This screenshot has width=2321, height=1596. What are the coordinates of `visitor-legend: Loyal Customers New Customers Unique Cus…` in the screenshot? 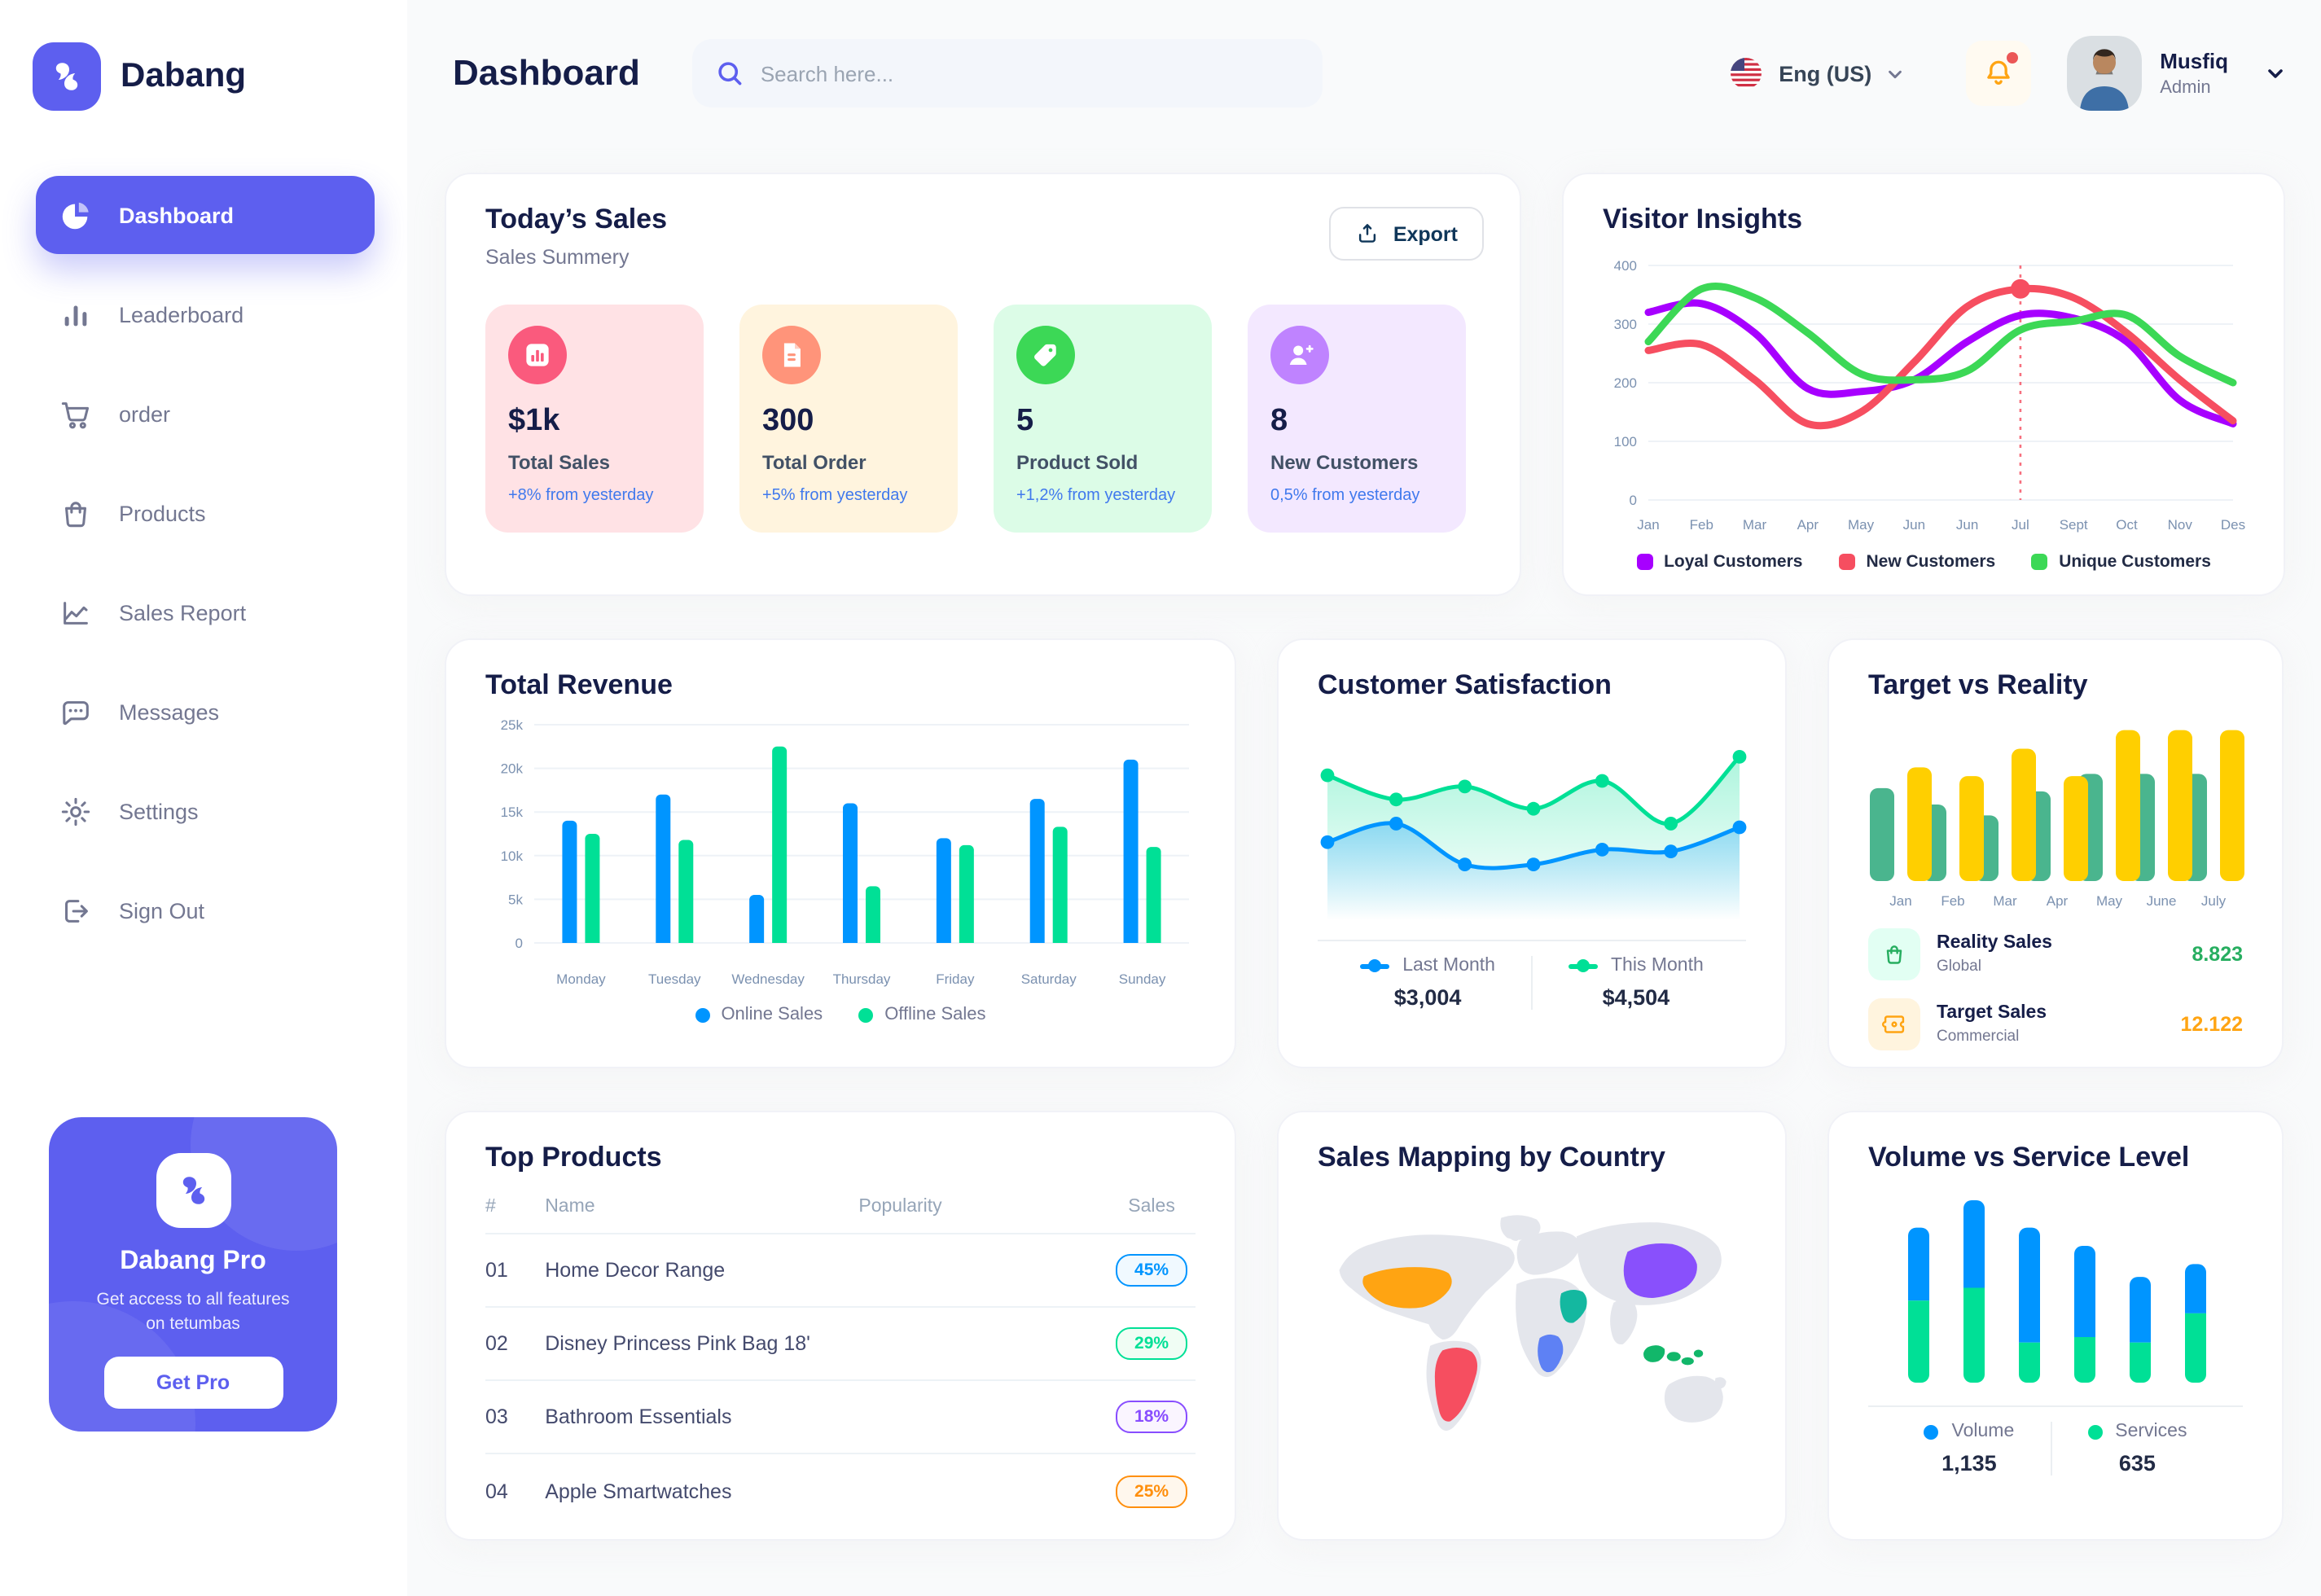 It's located at (1923, 562).